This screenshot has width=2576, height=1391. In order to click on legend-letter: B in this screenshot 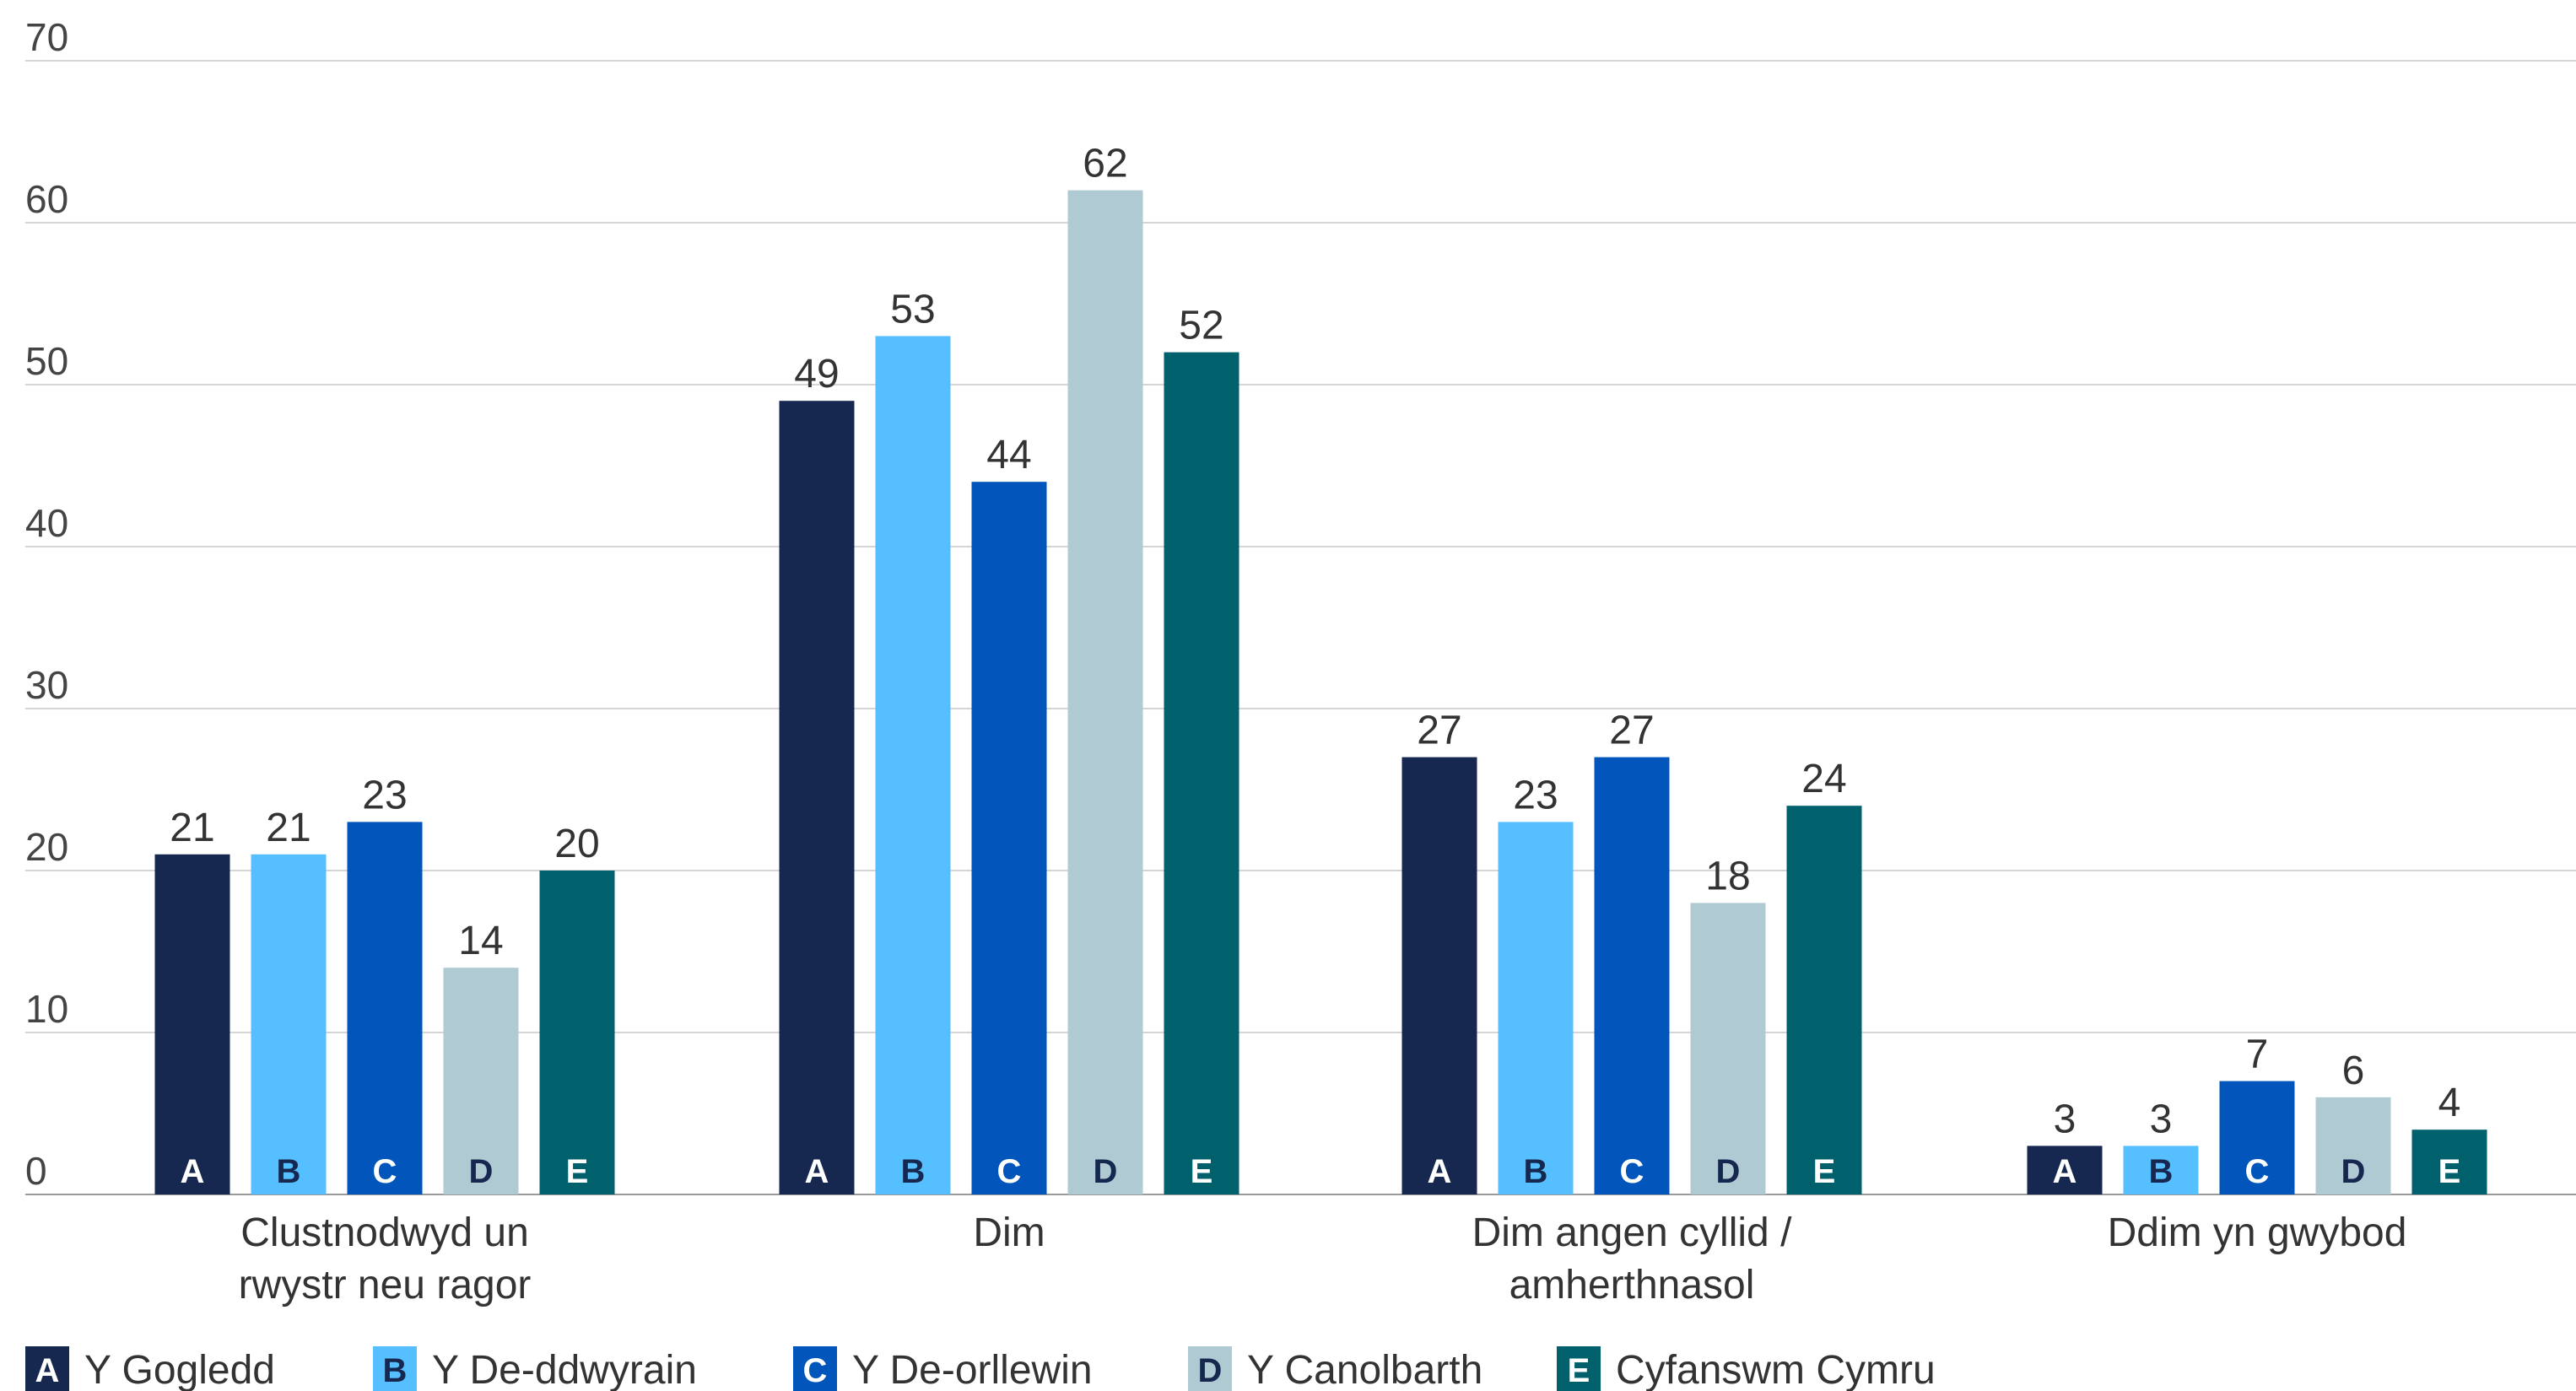, I will do `click(395, 1370)`.